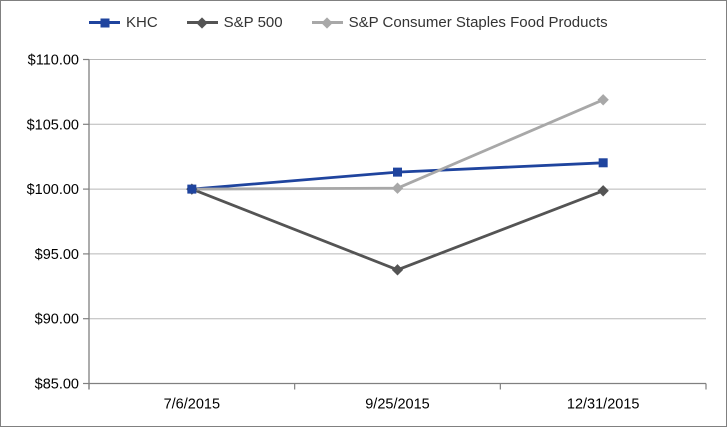 The height and width of the screenshot is (427, 727). What do you see at coordinates (192, 405) in the screenshot?
I see `x-axis-label: 7/6/2015` at bounding box center [192, 405].